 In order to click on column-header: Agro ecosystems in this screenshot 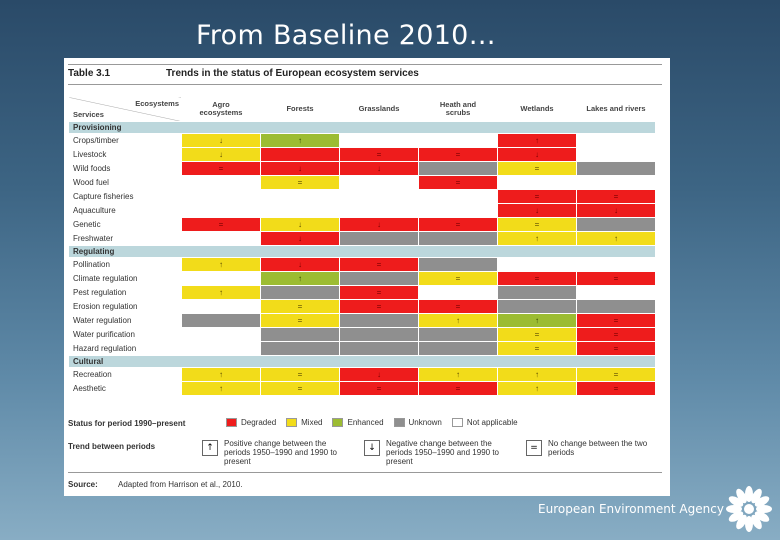, I will do `click(221, 109)`.